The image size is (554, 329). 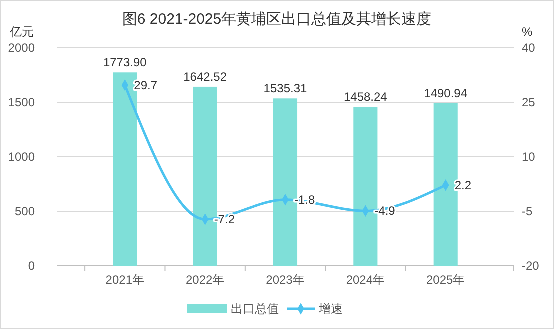 I want to click on y-tick-label: 2000, so click(x=22, y=48).